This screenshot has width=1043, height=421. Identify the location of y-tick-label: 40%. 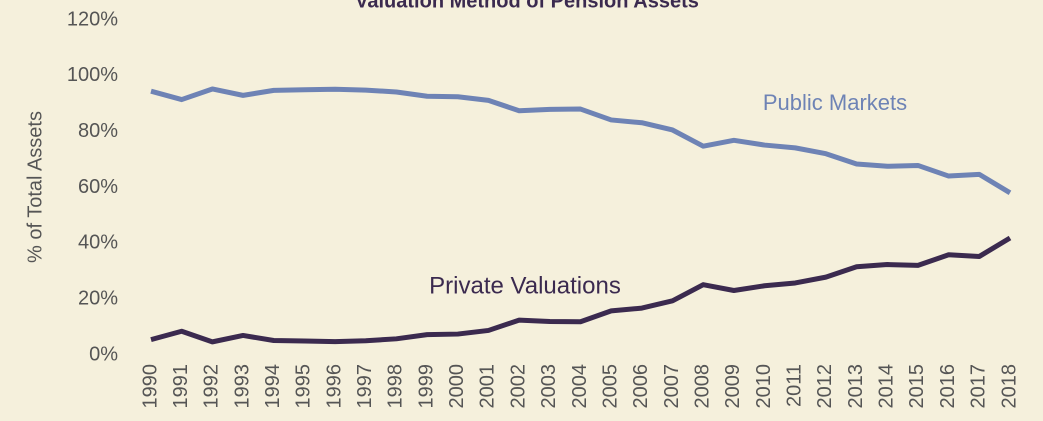
(98, 243).